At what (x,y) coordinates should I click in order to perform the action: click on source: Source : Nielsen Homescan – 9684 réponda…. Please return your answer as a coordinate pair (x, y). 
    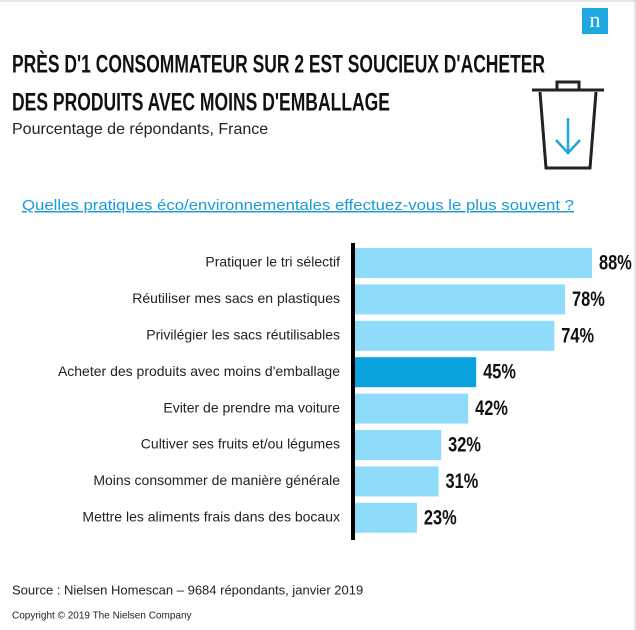
    Looking at the image, I should click on (187, 589).